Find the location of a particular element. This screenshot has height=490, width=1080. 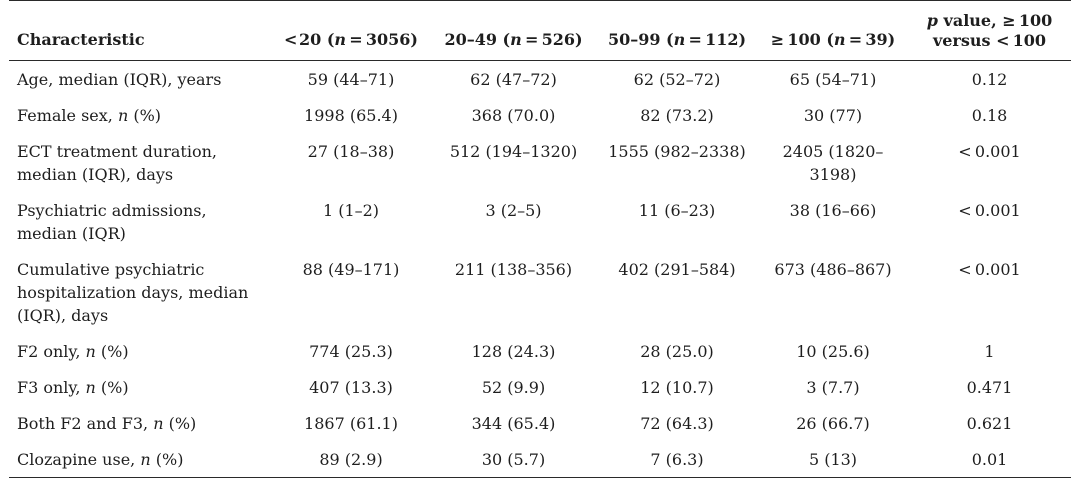

cell-20-49: 128 (24.3) is located at coordinates (513, 351).